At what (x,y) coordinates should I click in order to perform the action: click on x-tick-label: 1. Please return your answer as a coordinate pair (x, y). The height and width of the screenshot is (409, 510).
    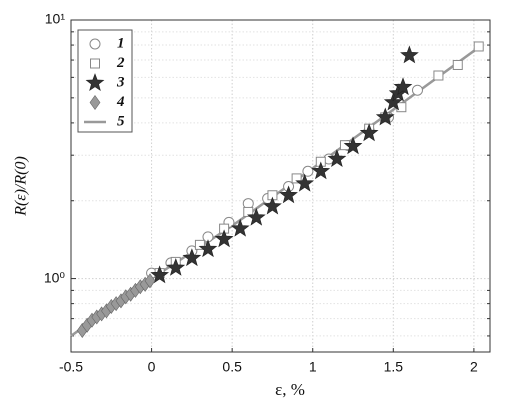
    Looking at the image, I should click on (313, 367).